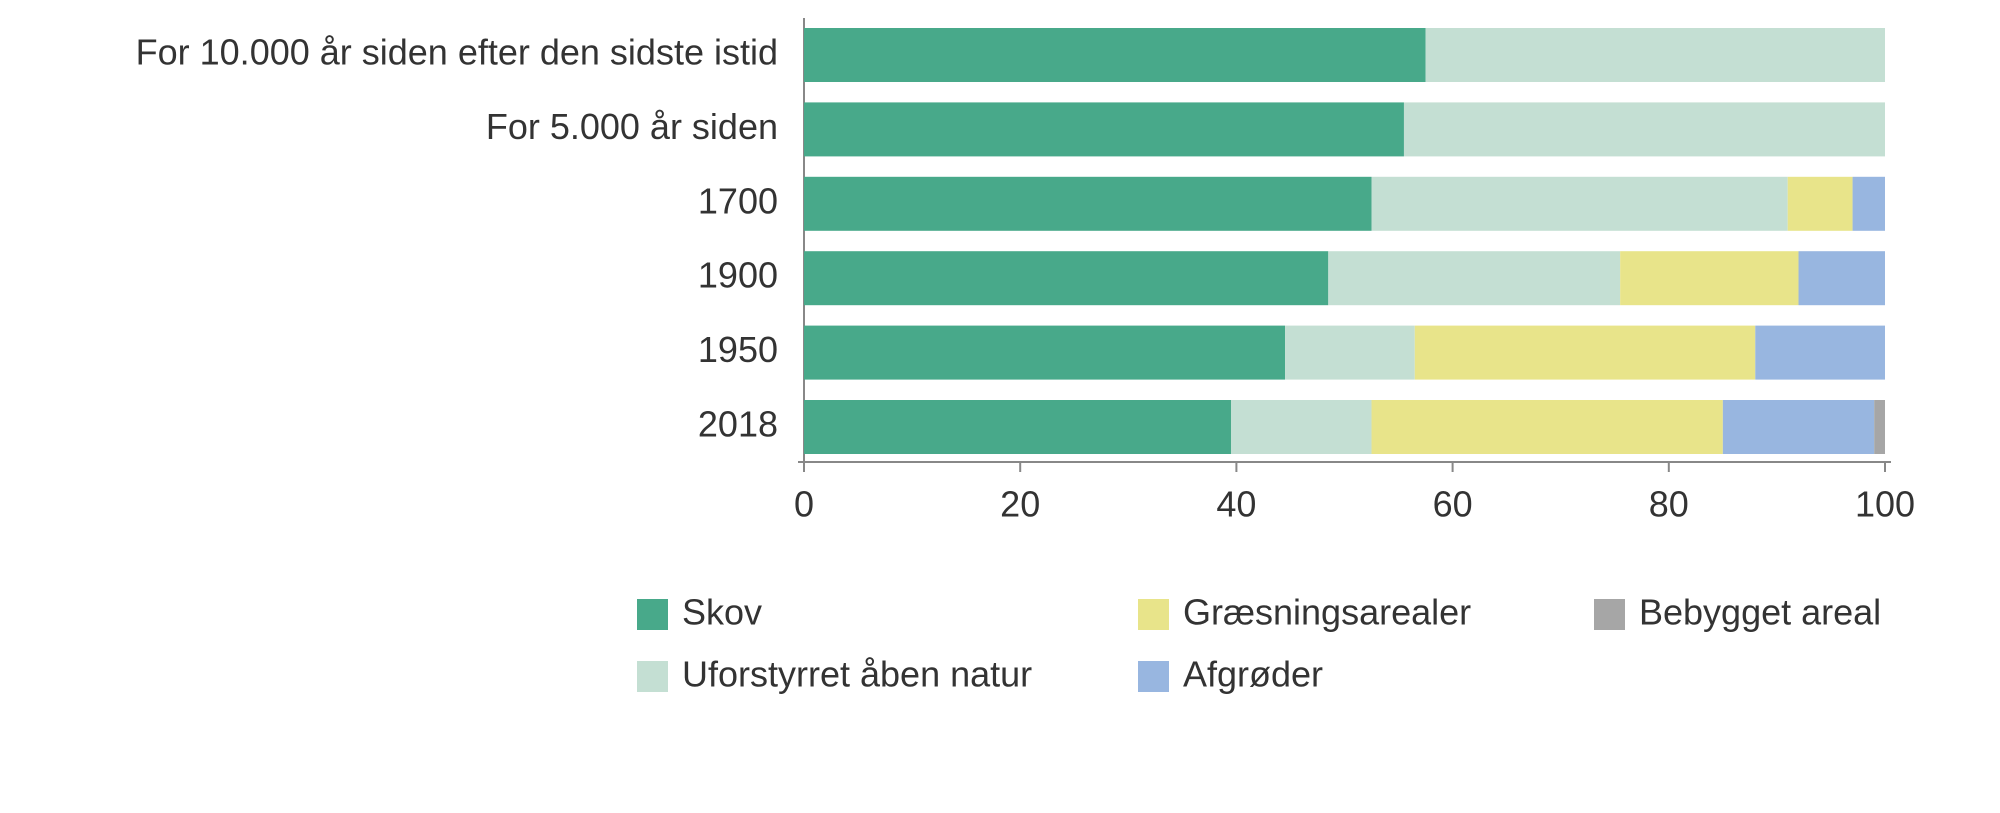 The image size is (2000, 813). What do you see at coordinates (738, 424) in the screenshot?
I see `y-tick-label: 2018` at bounding box center [738, 424].